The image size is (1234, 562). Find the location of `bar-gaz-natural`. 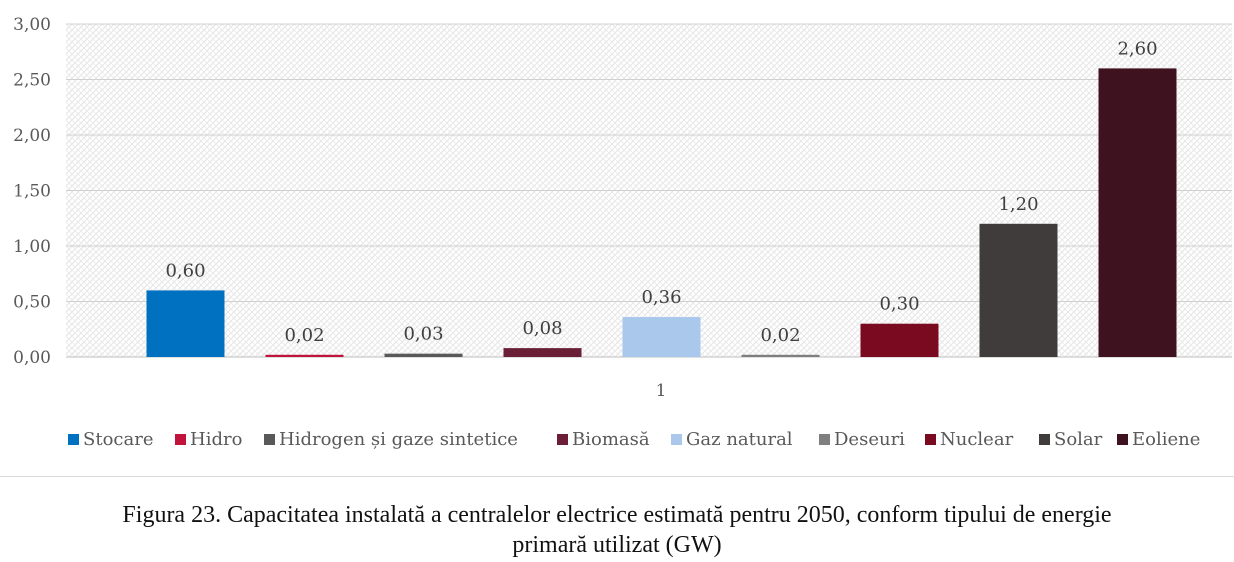

bar-gaz-natural is located at coordinates (661, 337).